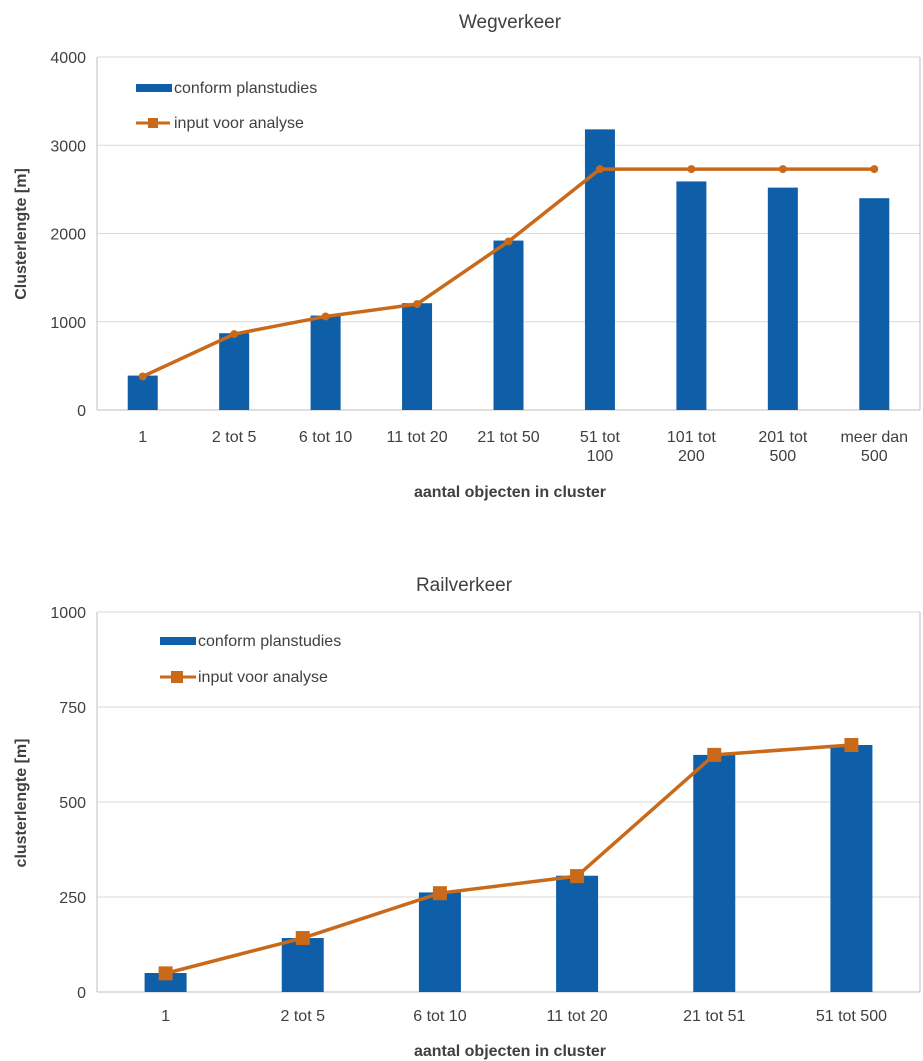  I want to click on y-tick-label: 500, so click(72, 803).